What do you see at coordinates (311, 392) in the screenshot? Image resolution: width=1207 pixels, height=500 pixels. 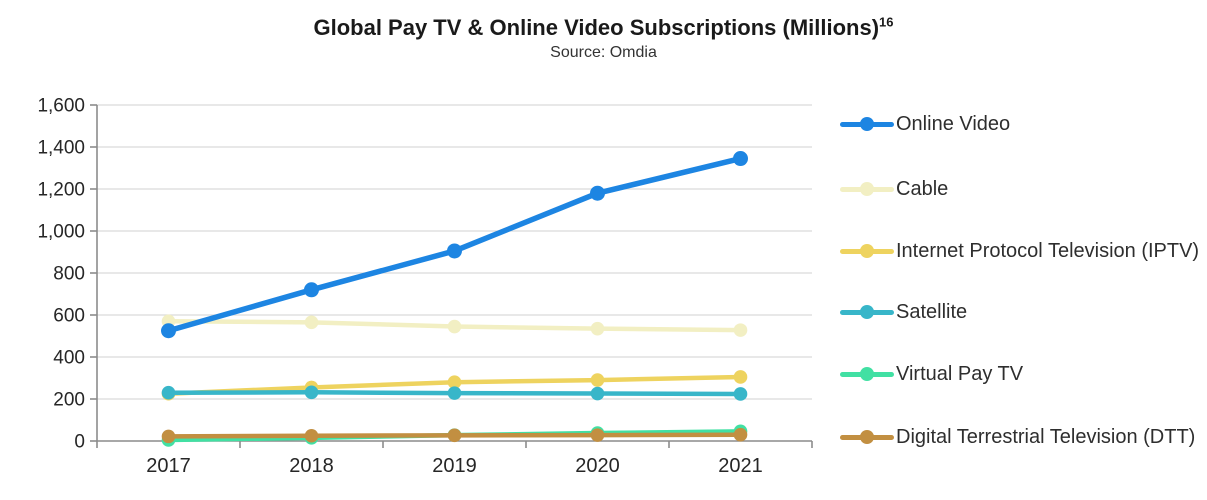 I see `series-point-satellite-2018` at bounding box center [311, 392].